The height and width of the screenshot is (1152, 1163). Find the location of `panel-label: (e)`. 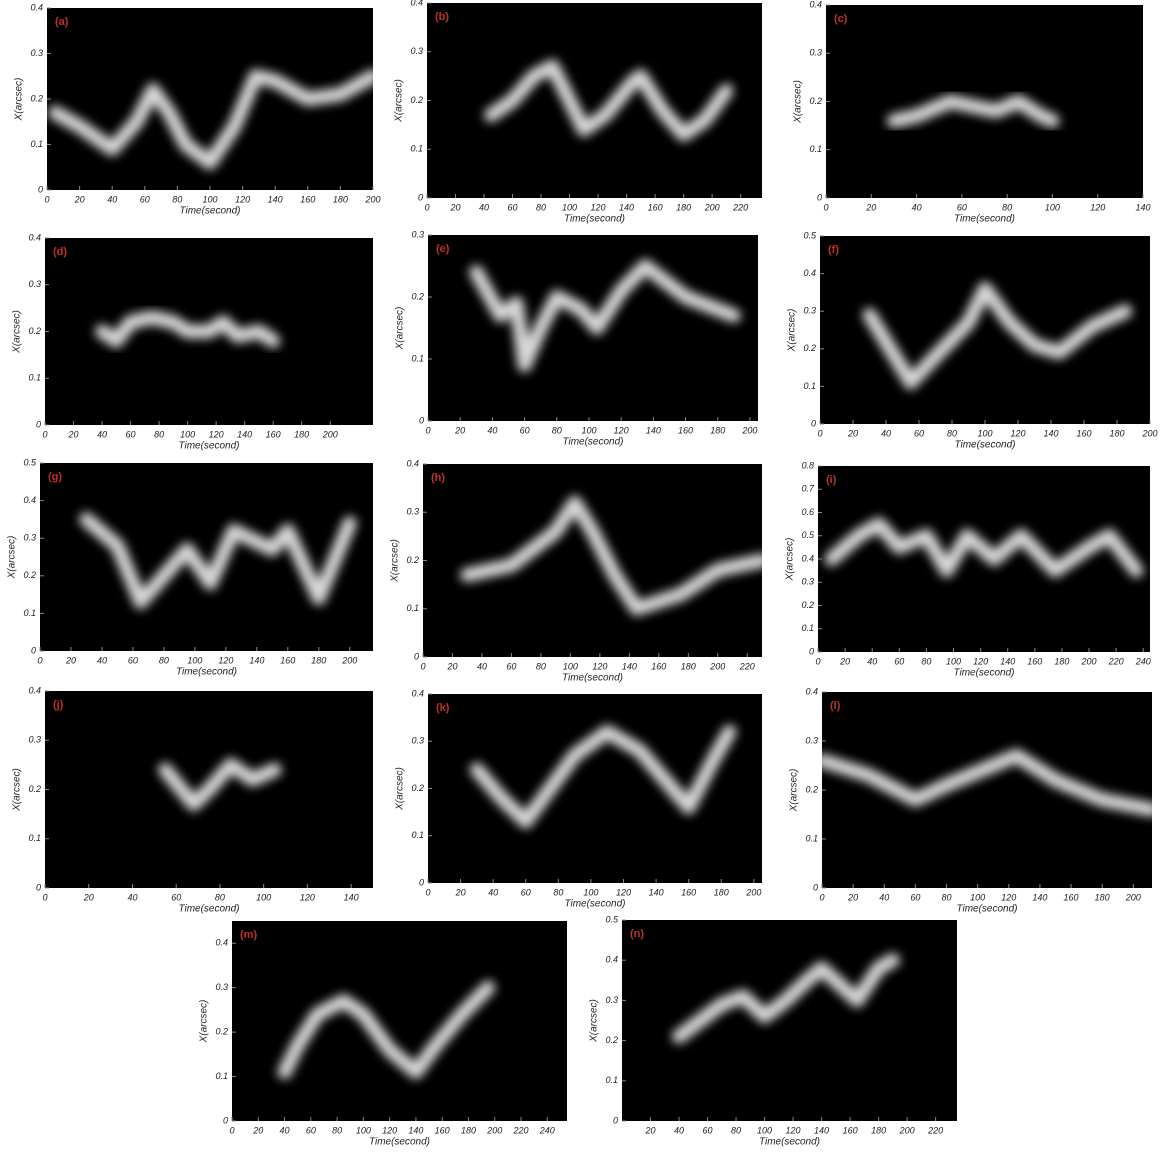

panel-label: (e) is located at coordinates (443, 249).